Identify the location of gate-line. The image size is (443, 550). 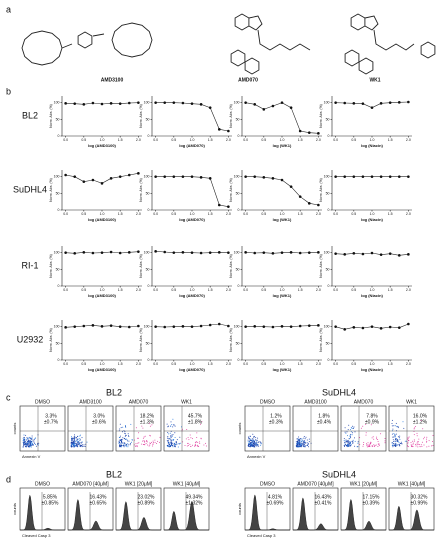
(90, 428).